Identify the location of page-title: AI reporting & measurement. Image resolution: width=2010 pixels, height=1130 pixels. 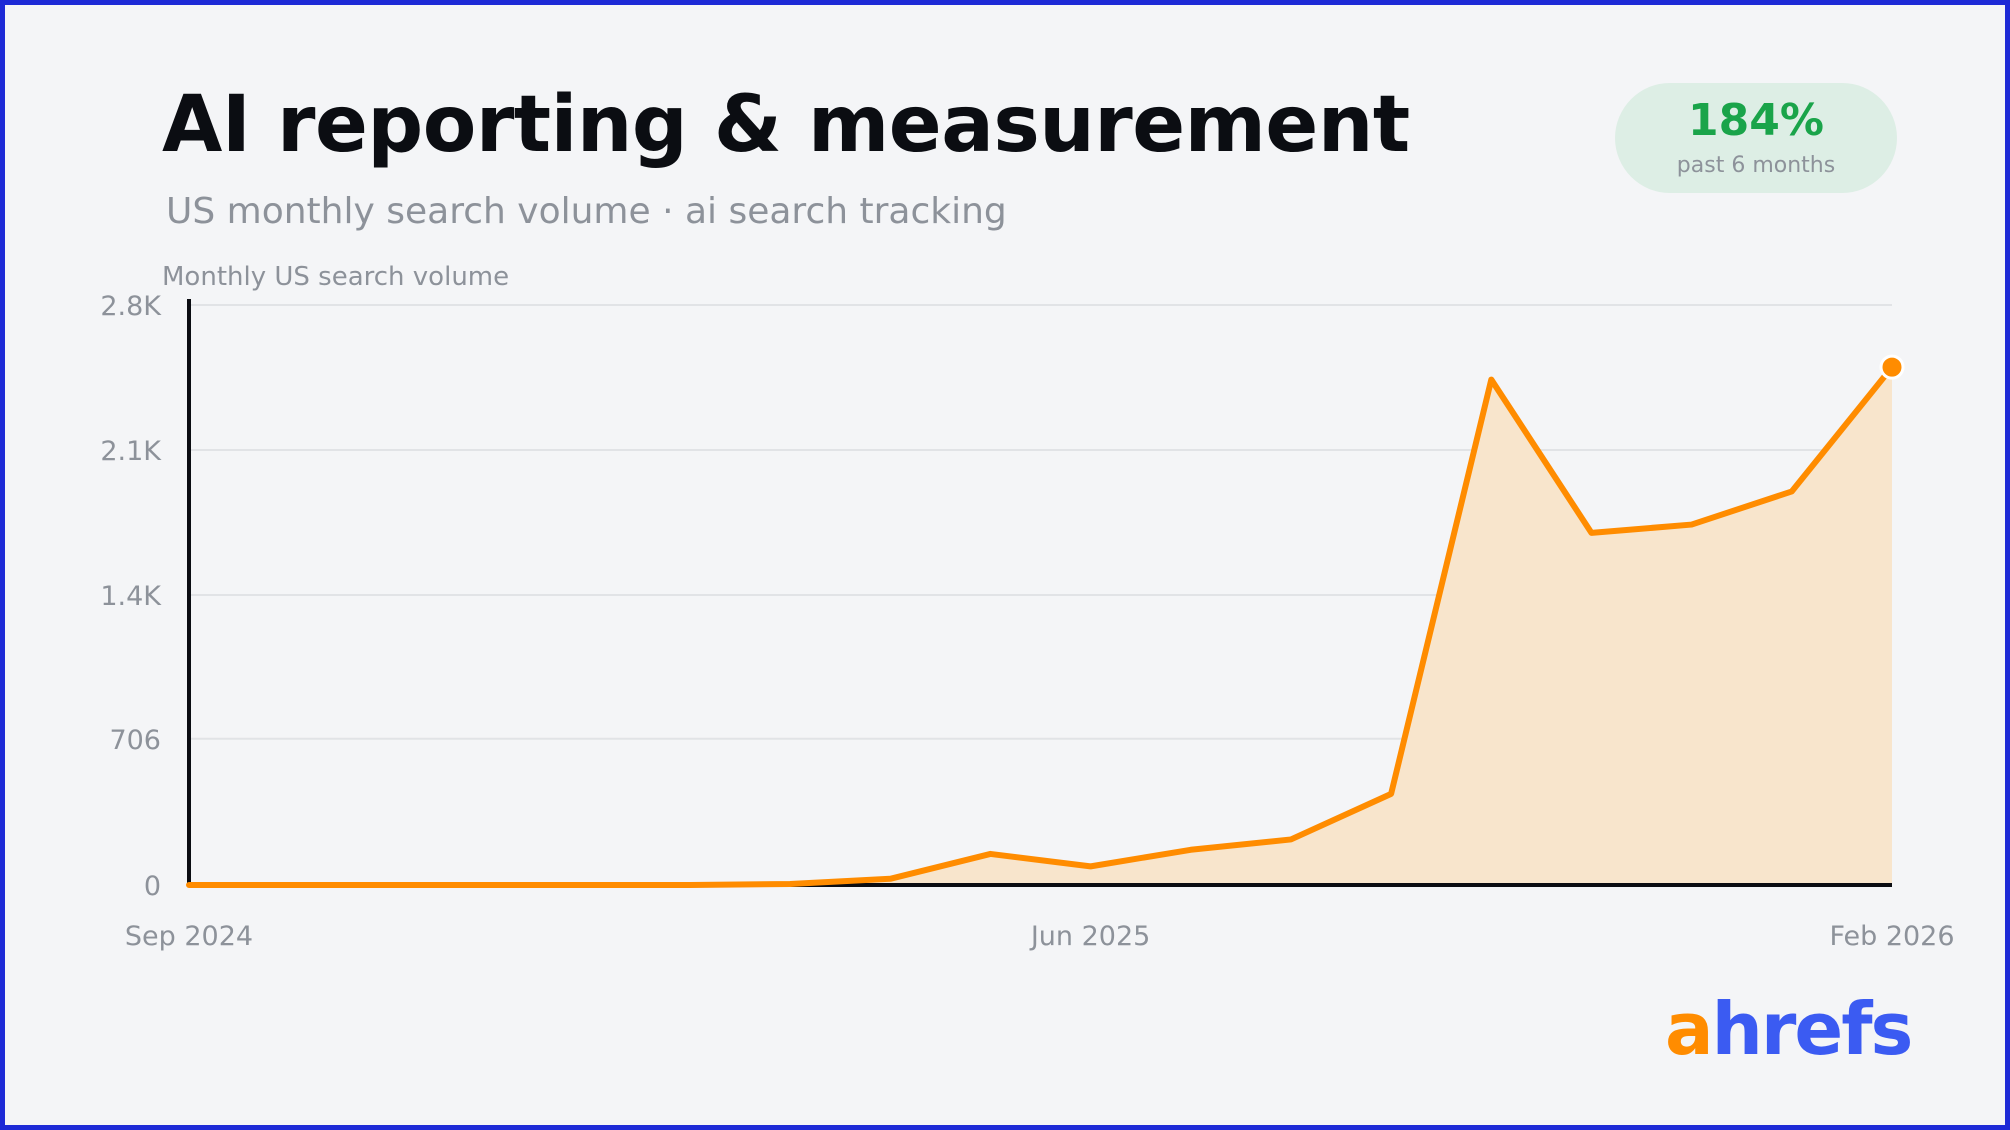
(786, 125).